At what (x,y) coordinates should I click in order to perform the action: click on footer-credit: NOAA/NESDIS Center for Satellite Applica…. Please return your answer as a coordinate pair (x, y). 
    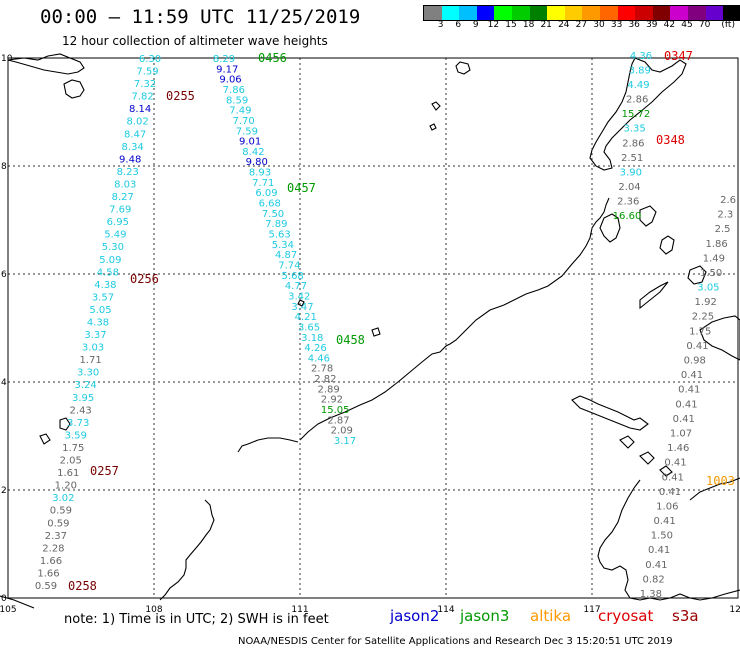
    Looking at the image, I should click on (455, 641).